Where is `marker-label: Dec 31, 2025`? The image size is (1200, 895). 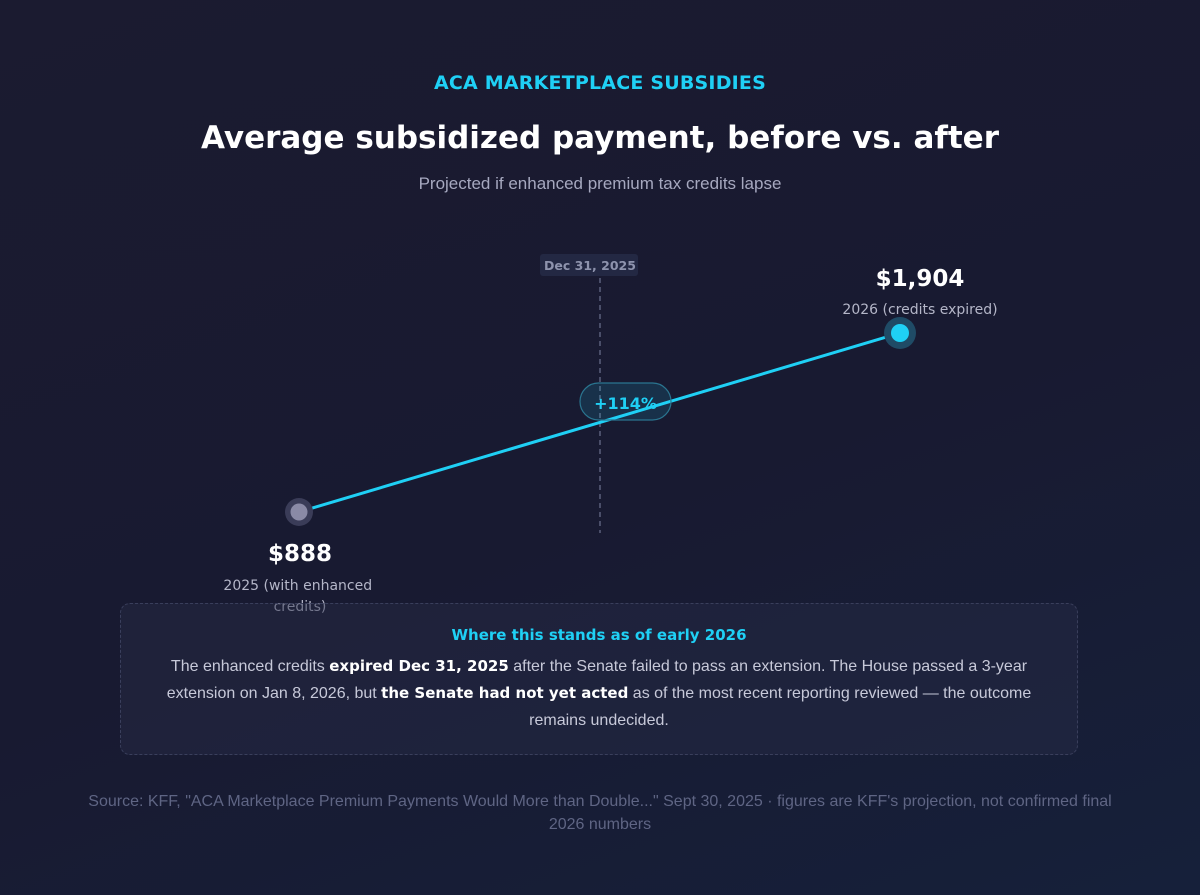 marker-label: Dec 31, 2025 is located at coordinates (590, 265).